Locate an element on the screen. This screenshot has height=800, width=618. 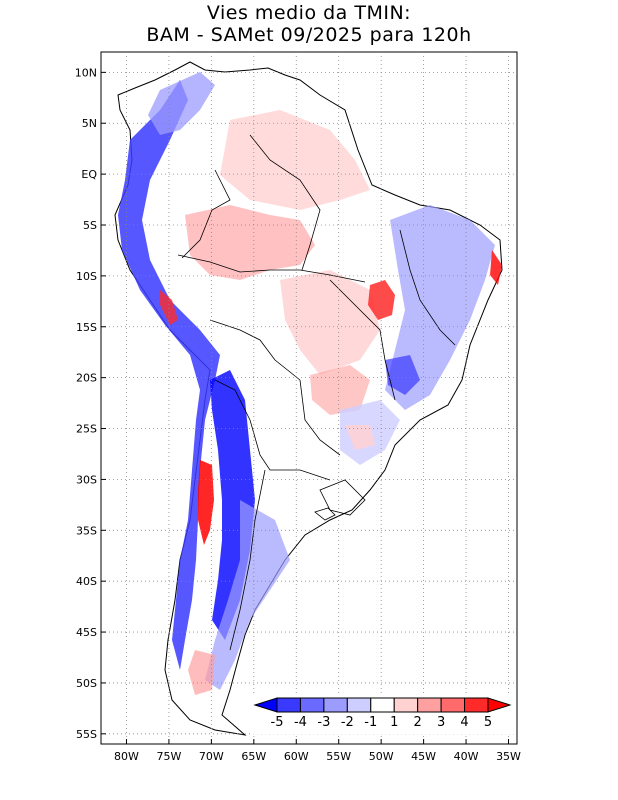
map-title-line1: Vies medio da TMIN: is located at coordinates (309, 13).